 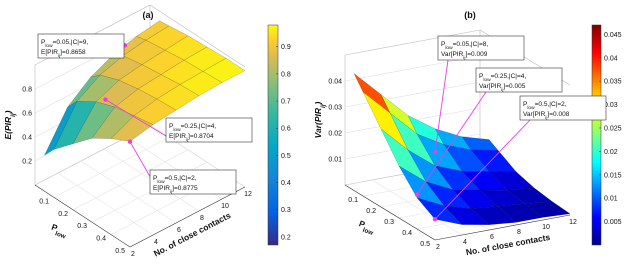 I want to click on colorbar-tick-label: 0.02, so click(x=611, y=152).